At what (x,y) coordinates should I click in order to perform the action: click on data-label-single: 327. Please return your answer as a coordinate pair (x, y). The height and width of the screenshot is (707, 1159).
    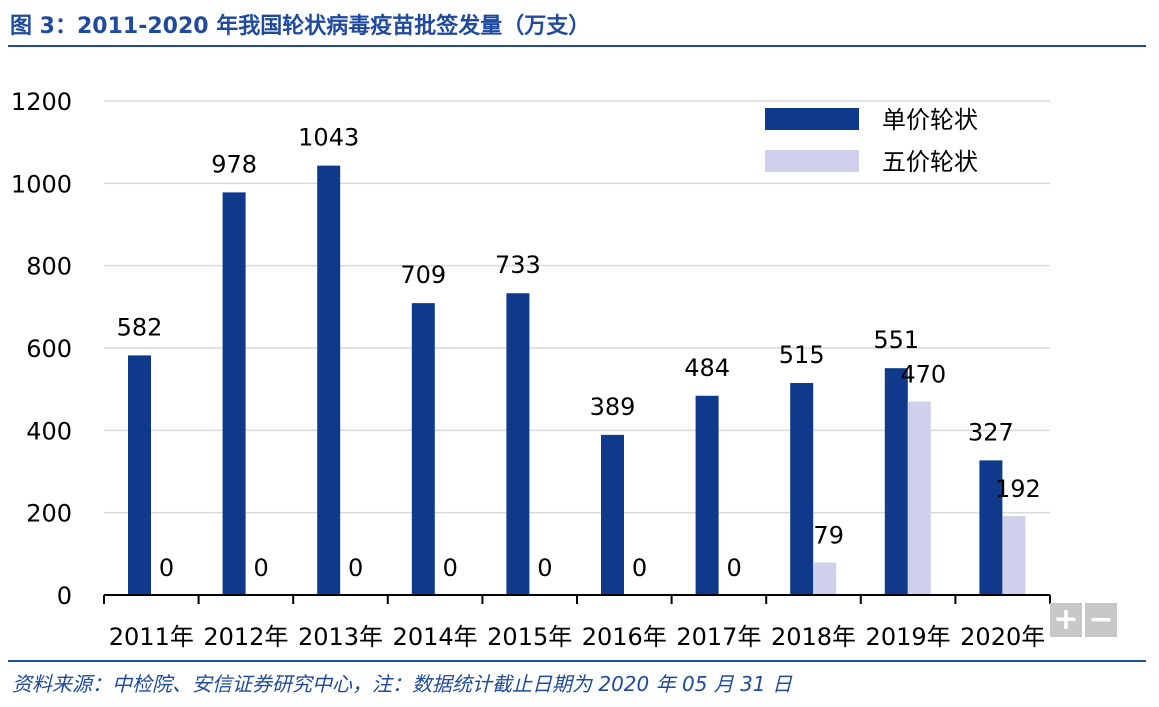
    Looking at the image, I should click on (991, 432).